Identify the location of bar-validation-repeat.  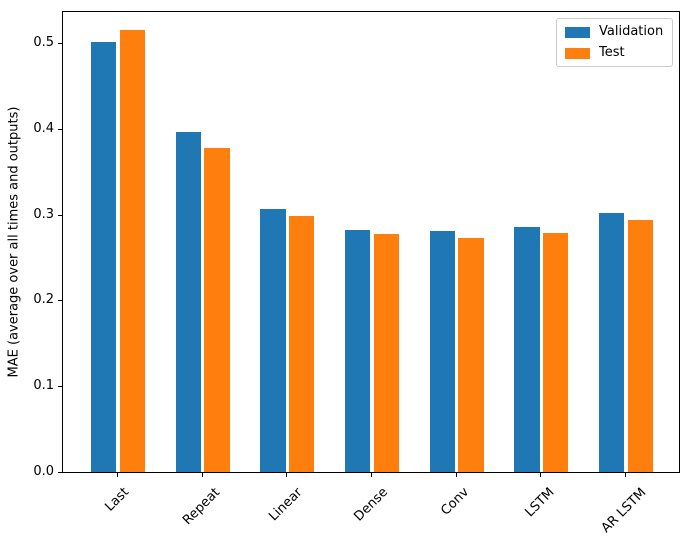
(188, 302).